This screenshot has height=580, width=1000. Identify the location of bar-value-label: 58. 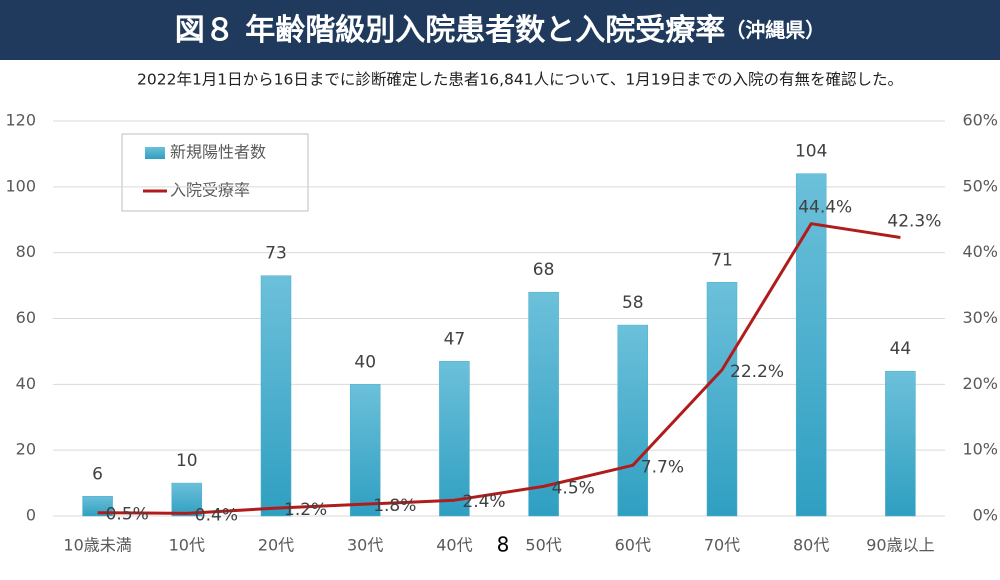
(633, 303).